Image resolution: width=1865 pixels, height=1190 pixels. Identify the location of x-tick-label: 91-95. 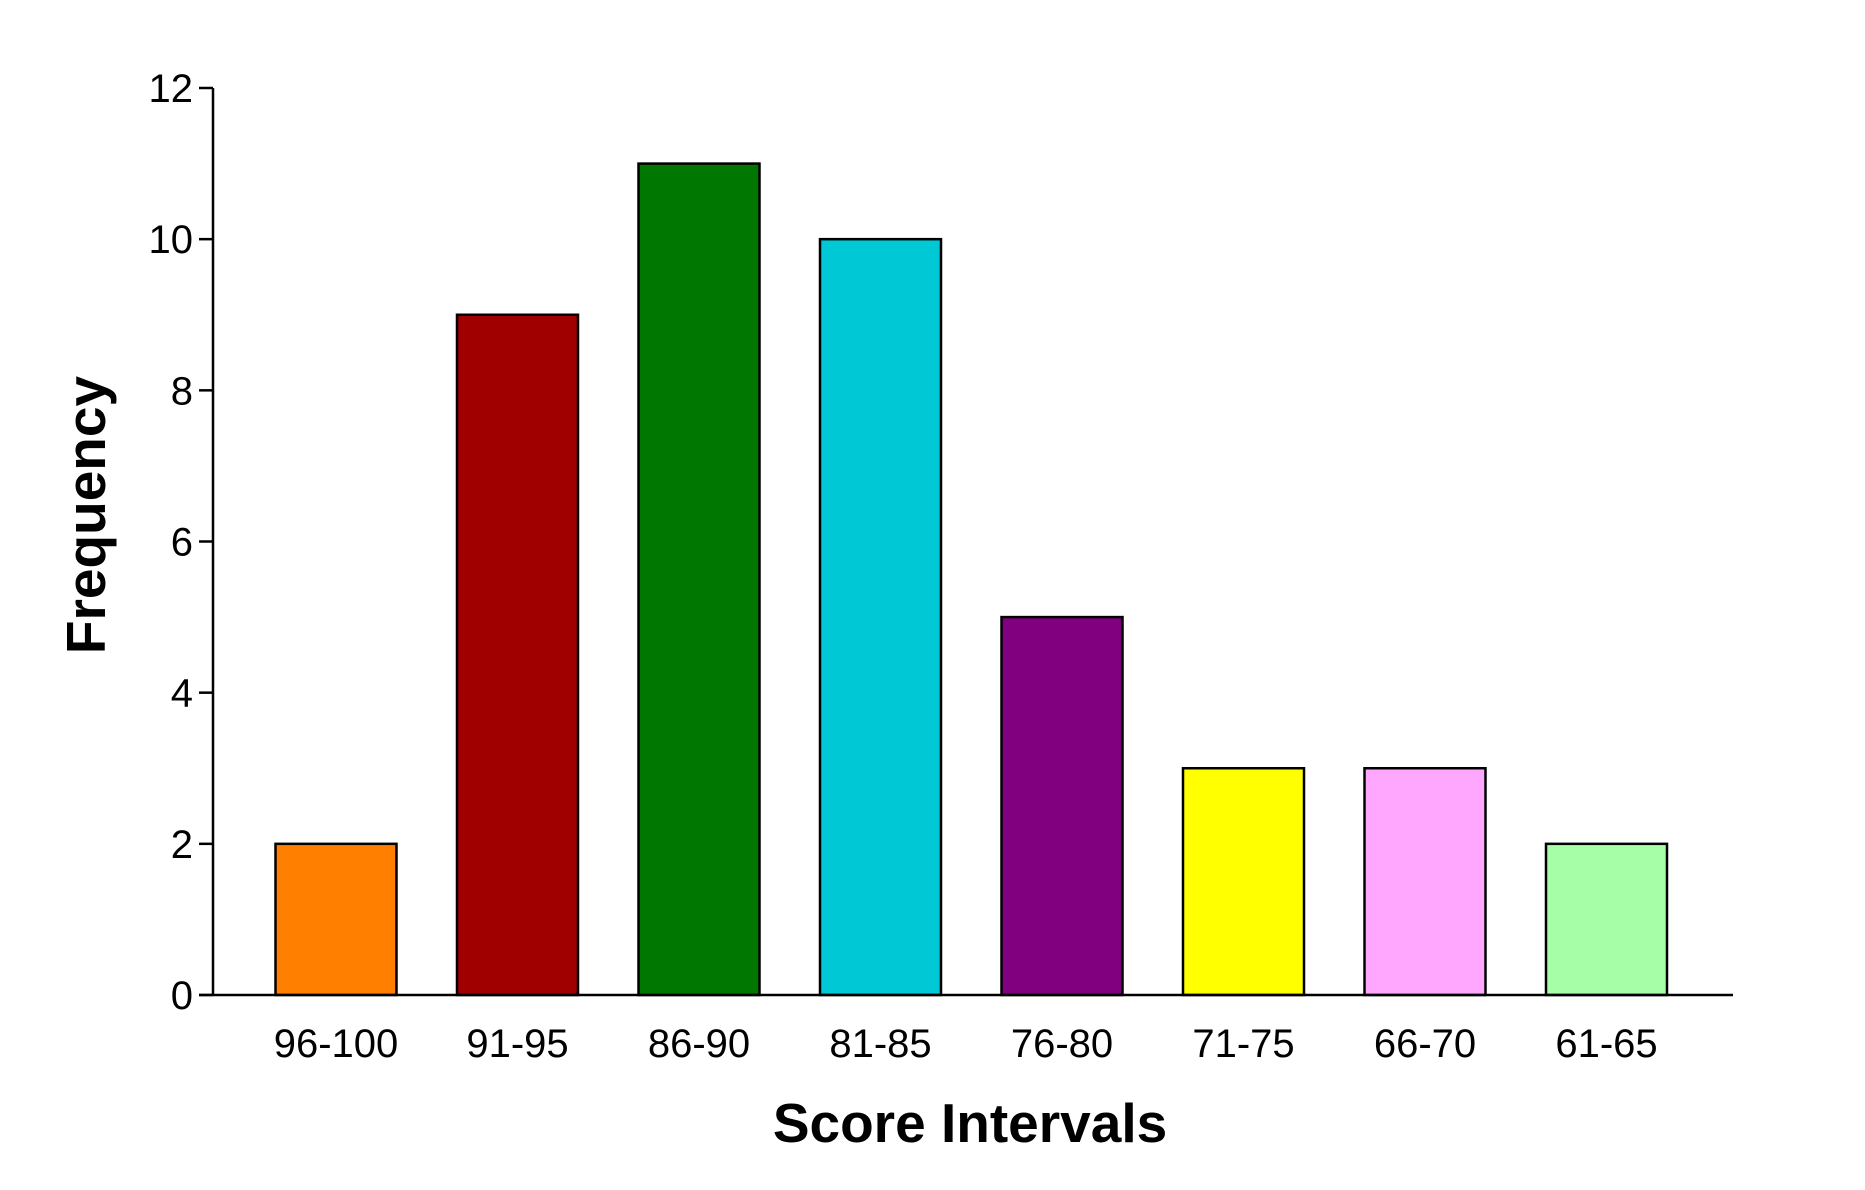
(517, 1044).